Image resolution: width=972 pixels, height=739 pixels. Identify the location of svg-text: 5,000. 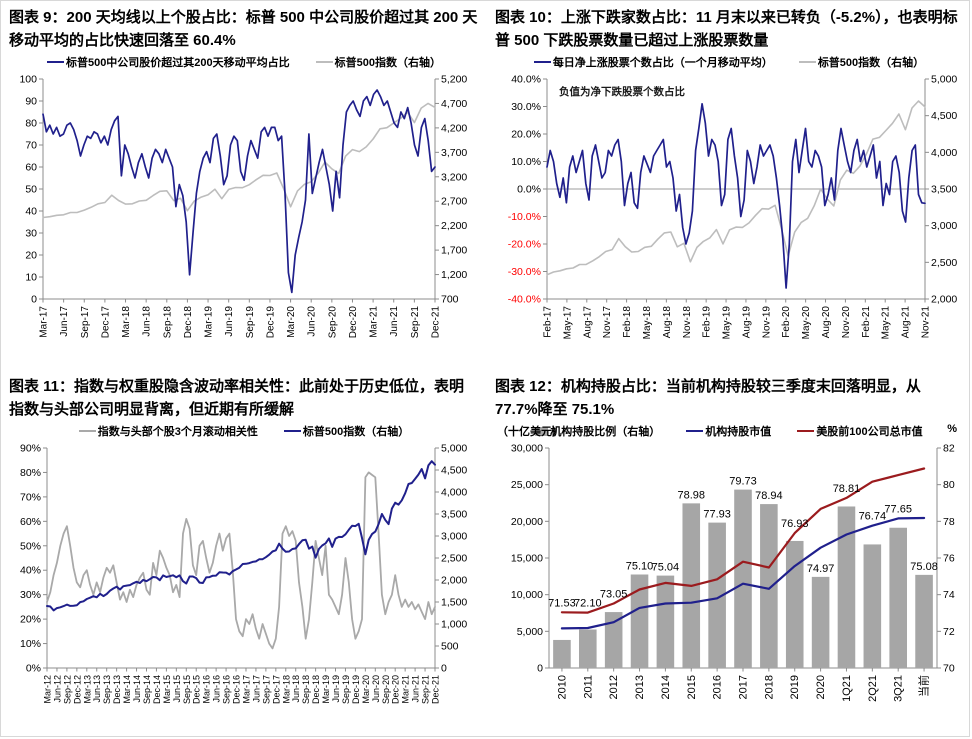
(530, 632).